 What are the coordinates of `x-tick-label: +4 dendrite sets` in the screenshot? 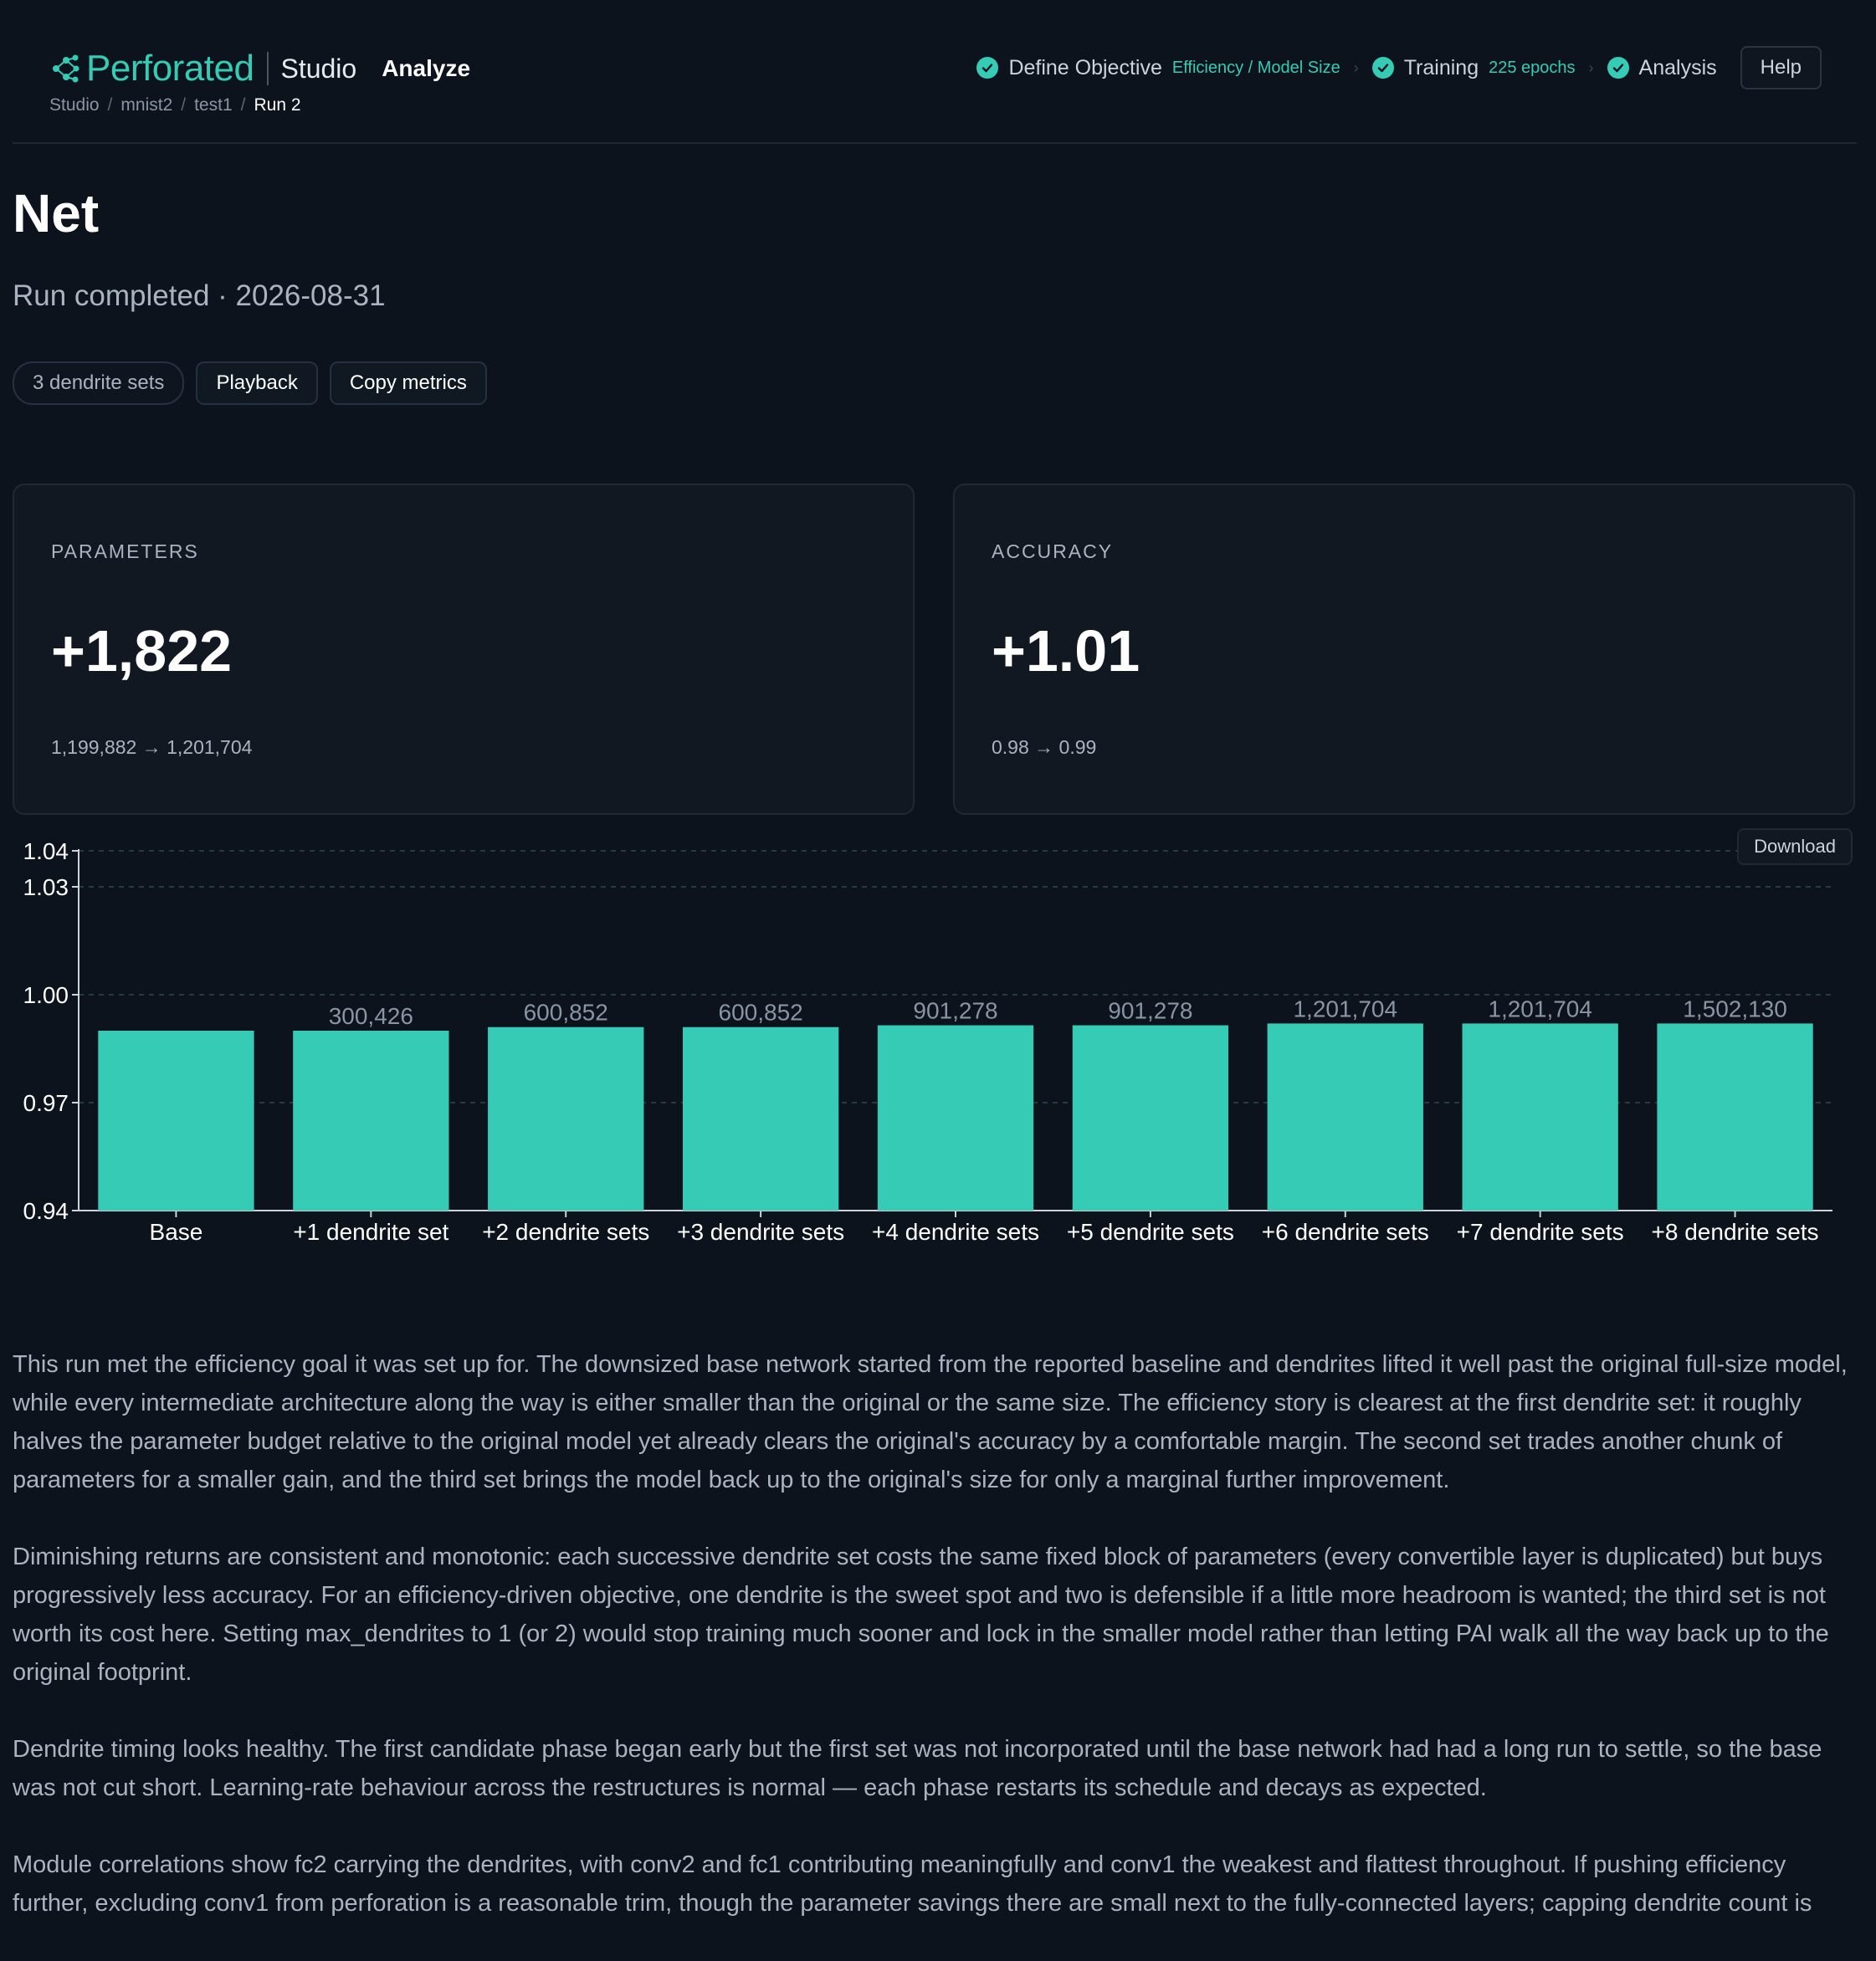 It's located at (956, 1232).